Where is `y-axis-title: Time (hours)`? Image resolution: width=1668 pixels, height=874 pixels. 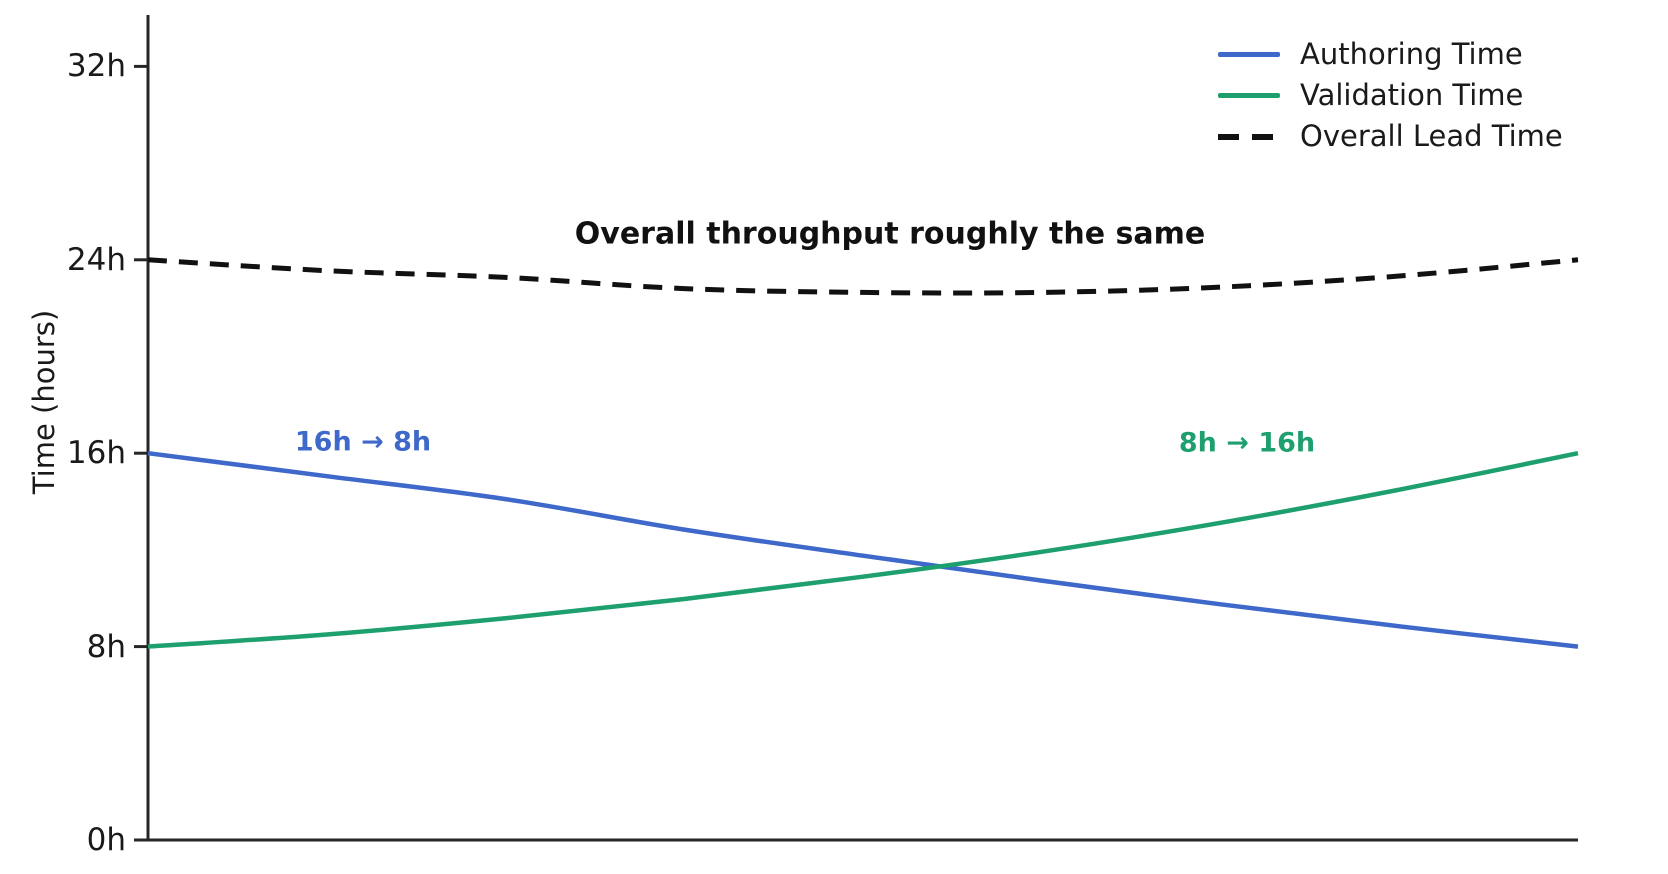
y-axis-title: Time (hours) is located at coordinates (44, 402).